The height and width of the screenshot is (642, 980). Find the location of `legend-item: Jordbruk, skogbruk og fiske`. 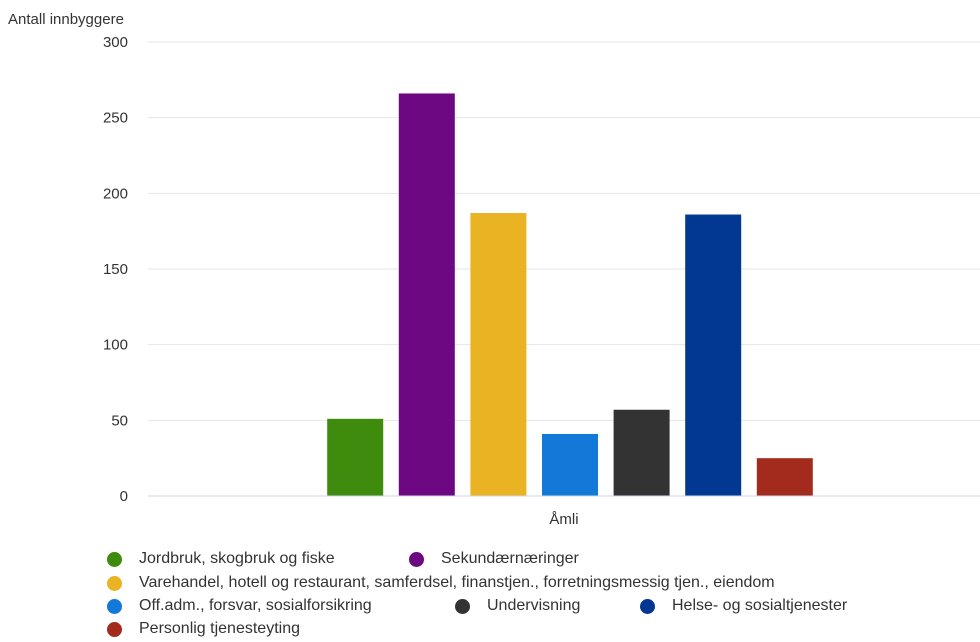

legend-item: Jordbruk, skogbruk og fiske is located at coordinates (221, 559).